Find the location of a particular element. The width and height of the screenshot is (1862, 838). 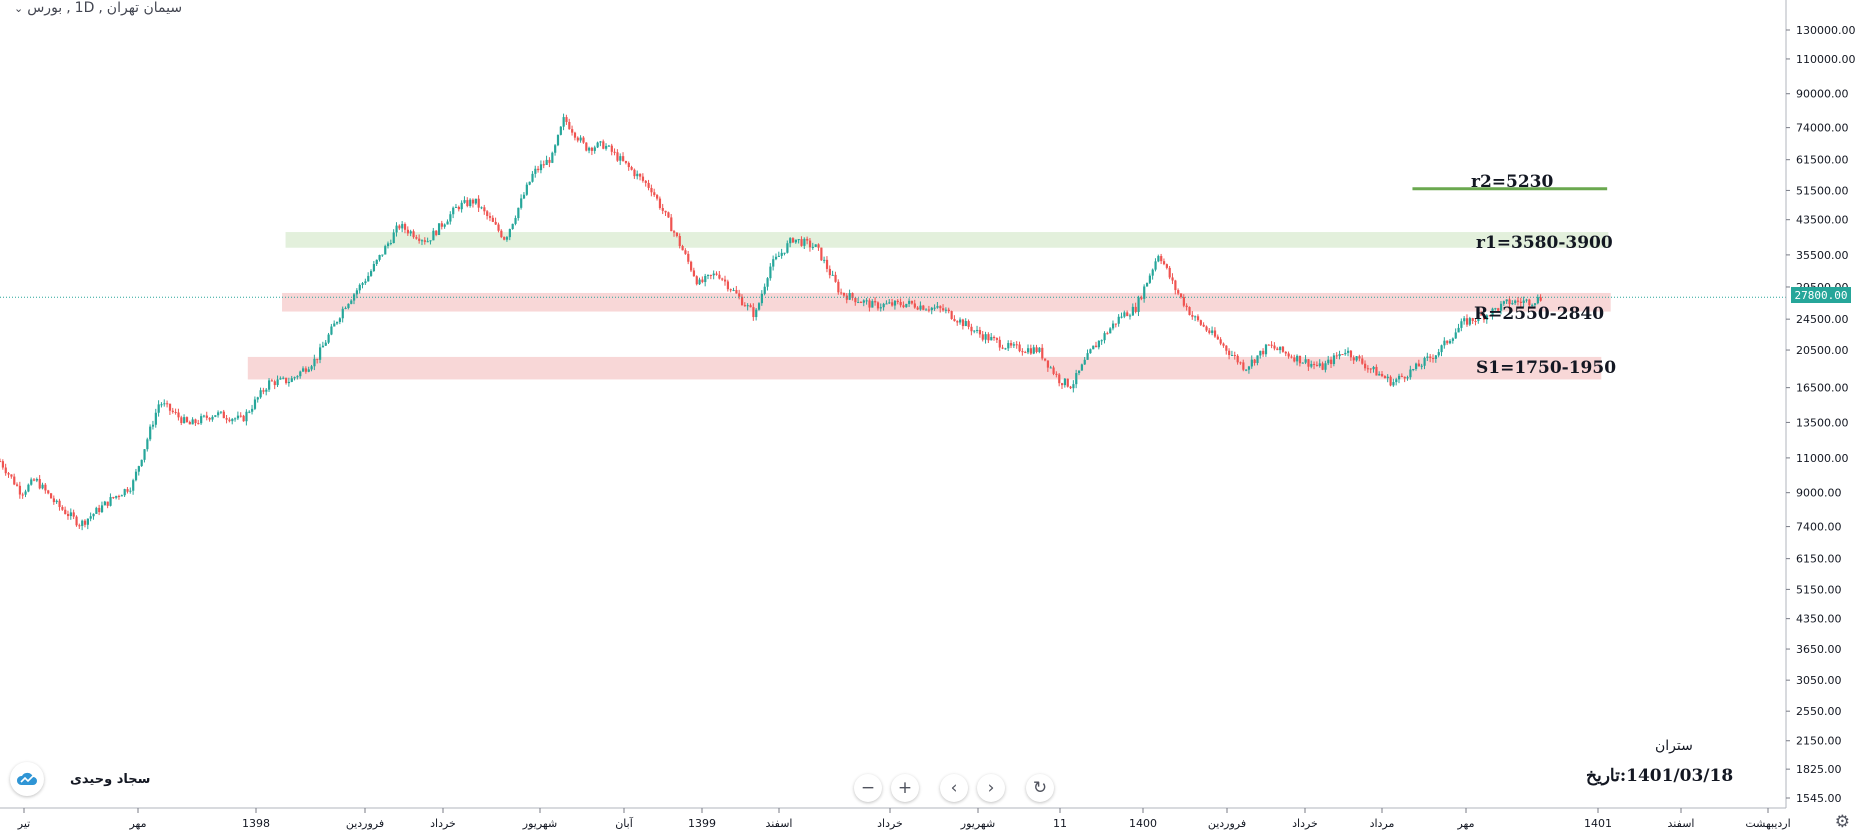

y-tick-label: 90000.00 is located at coordinates (1822, 94).